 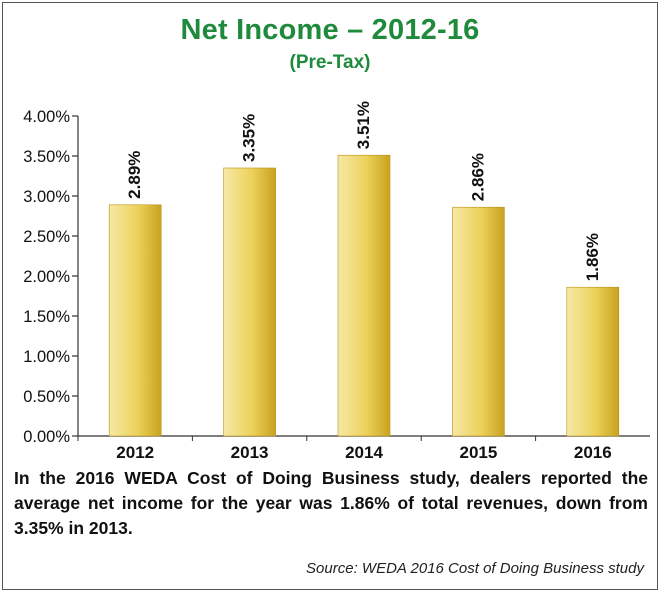 I want to click on x-tick-label: 2014, so click(x=364, y=452).